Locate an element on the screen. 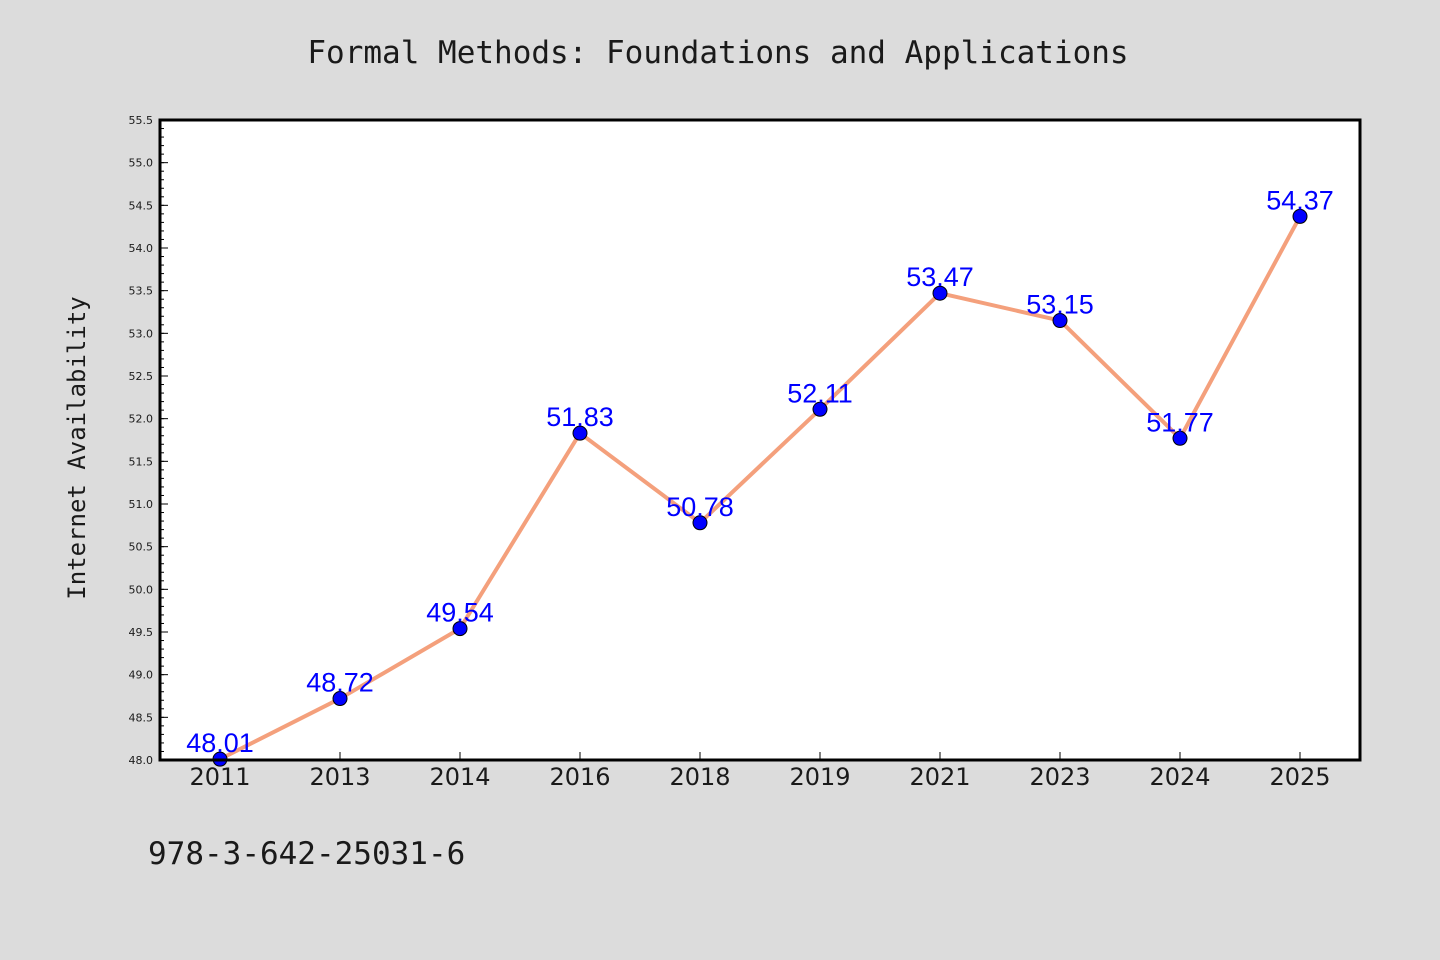 This screenshot has width=1440, height=960. y-tick-label: 50.5 is located at coordinates (141, 547).